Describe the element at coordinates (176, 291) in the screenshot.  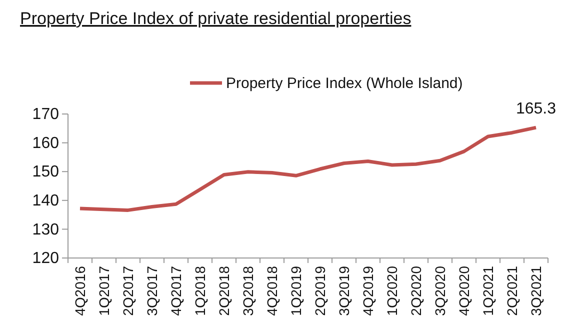
I see `x-tick-label: 4Q2017` at that location.